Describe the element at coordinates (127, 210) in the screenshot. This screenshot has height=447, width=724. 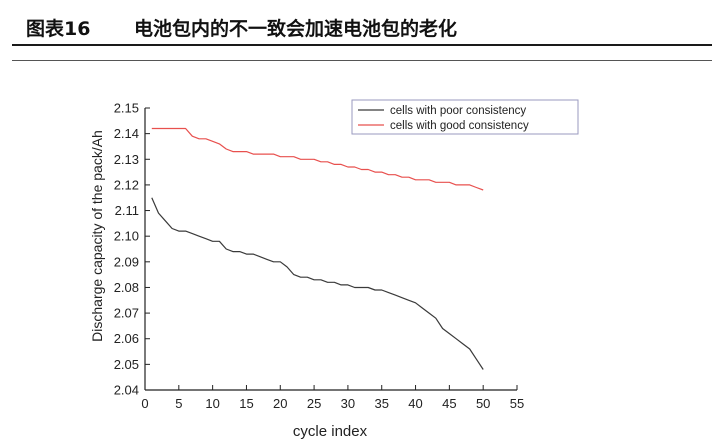
I see `y-tick-label: 2.11` at that location.